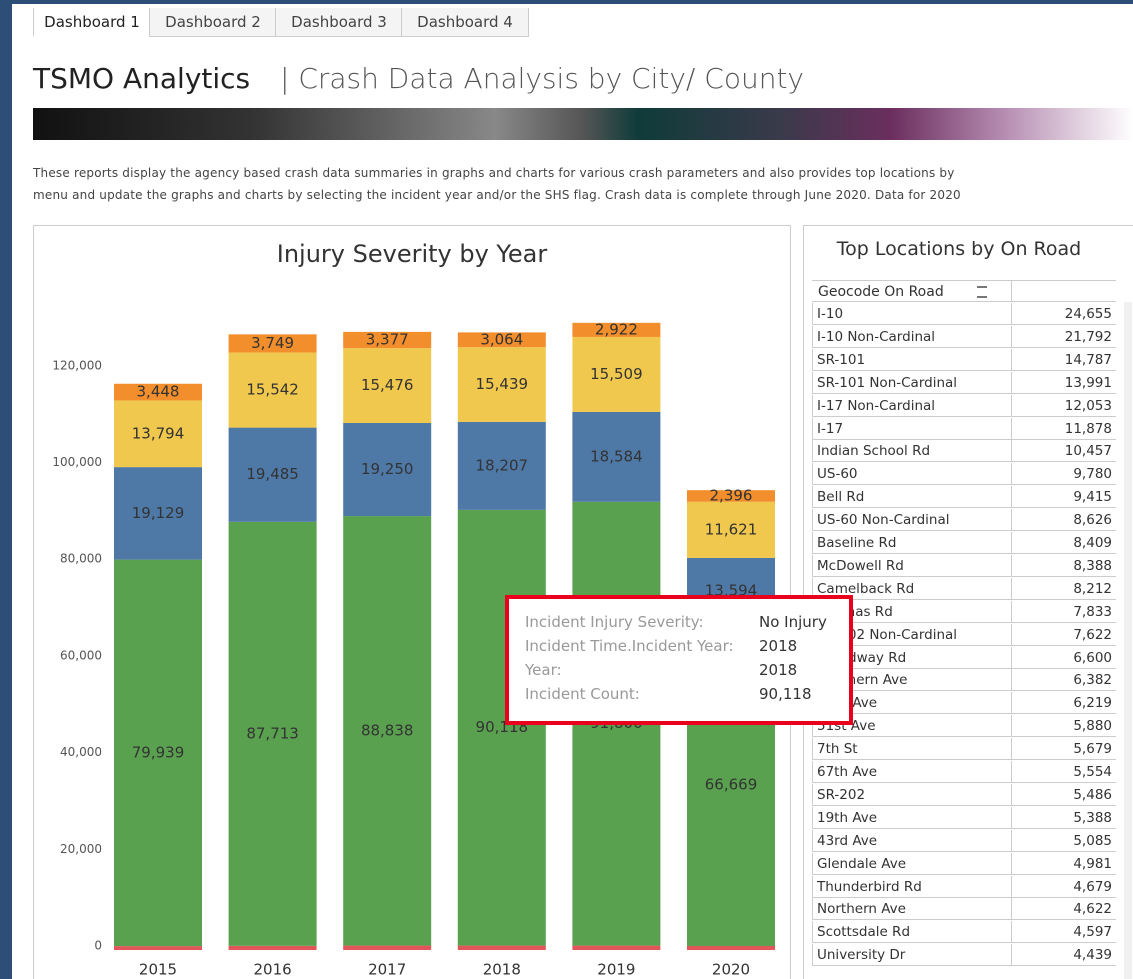 The image size is (1133, 979). I want to click on data-label: 13,794, so click(158, 433).